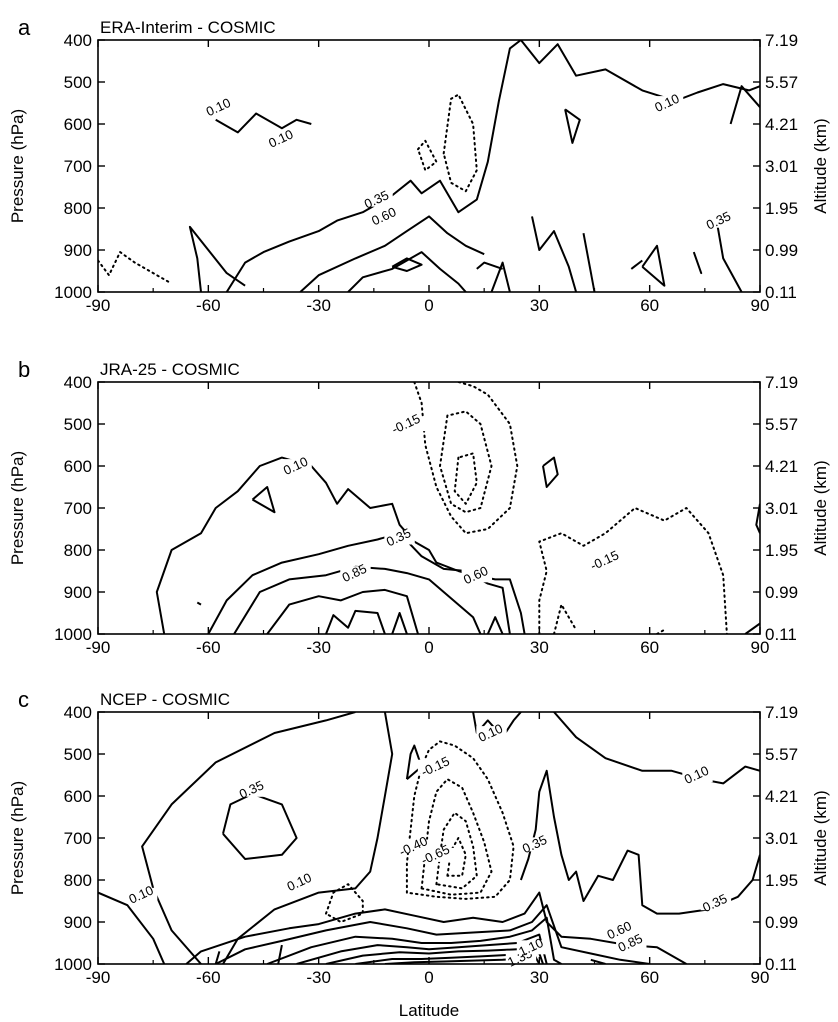  Describe the element at coordinates (78, 40) in the screenshot. I see `y-tick-label: 400` at that location.